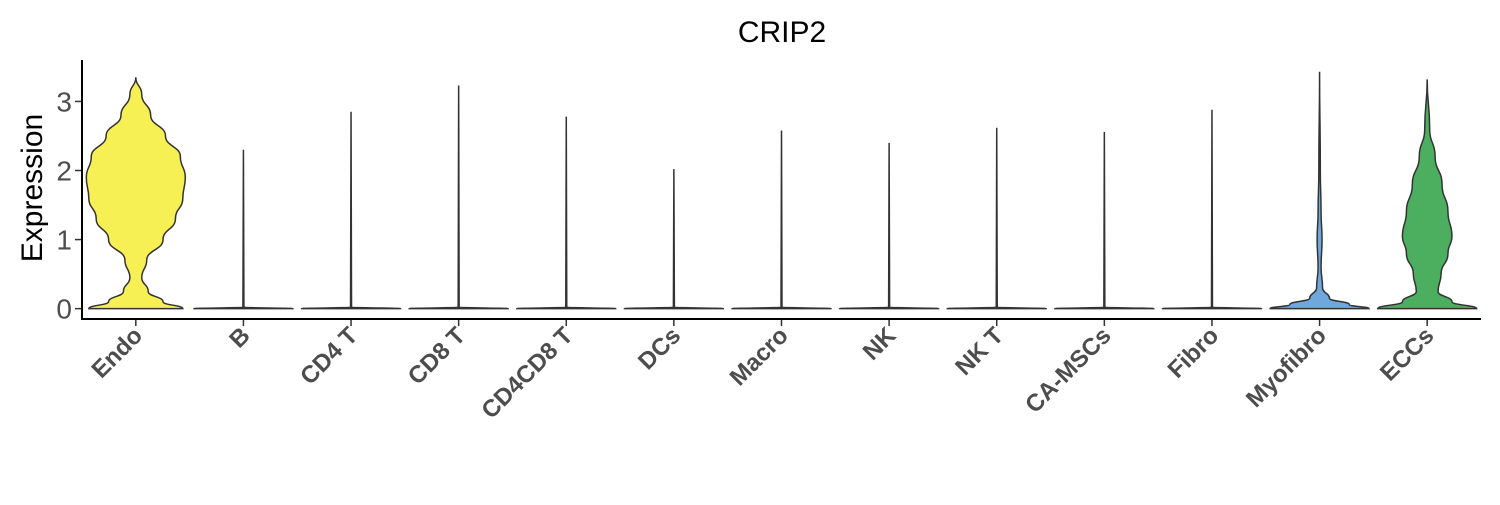 The width and height of the screenshot is (1500, 505). Describe the element at coordinates (782, 32) in the screenshot. I see `chart-title: CRIP2` at that location.